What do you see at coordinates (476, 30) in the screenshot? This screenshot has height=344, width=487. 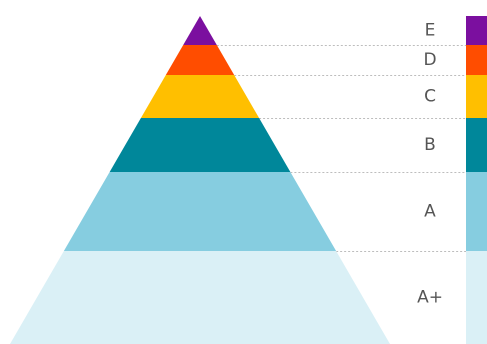 I see `legend-swatch-e` at bounding box center [476, 30].